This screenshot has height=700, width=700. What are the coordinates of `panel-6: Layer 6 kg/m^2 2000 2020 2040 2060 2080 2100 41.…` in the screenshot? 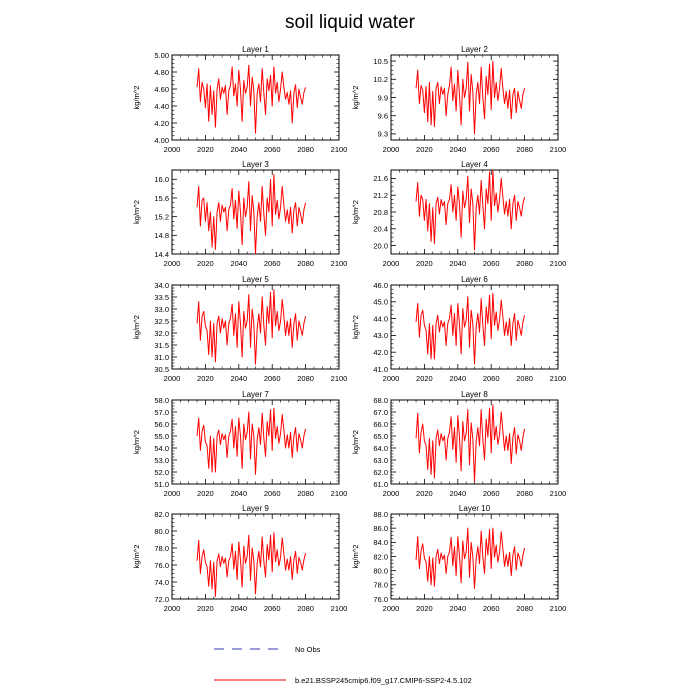 It's located at (458, 329).